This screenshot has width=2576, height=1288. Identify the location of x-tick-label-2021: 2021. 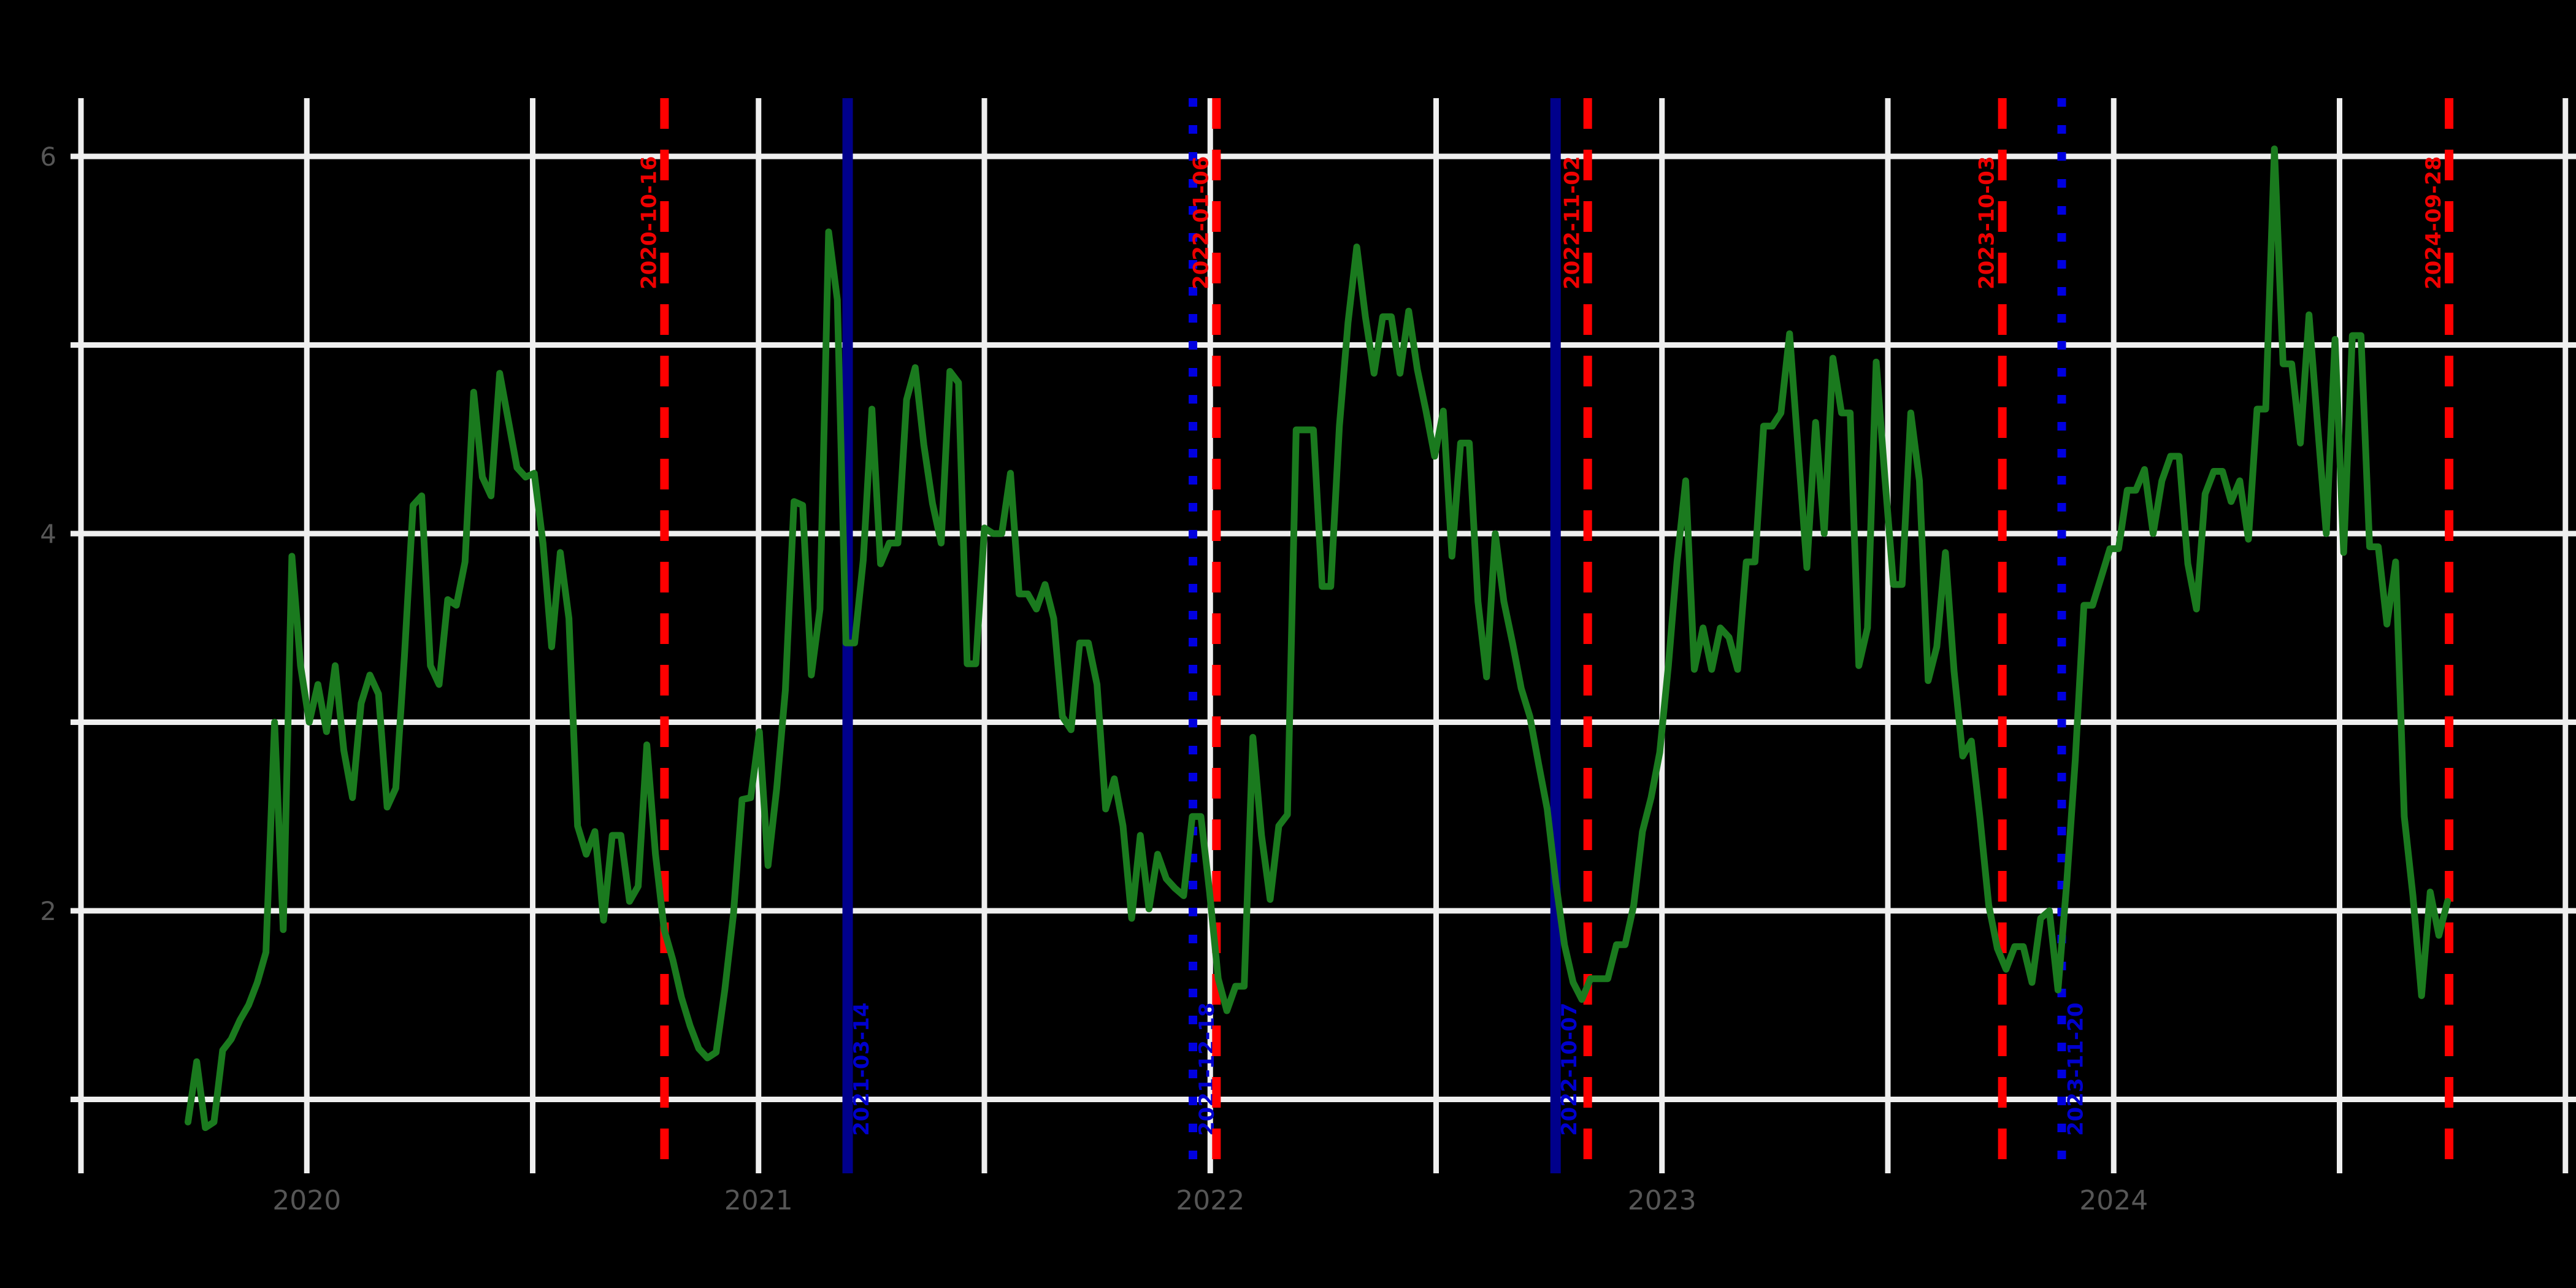
(758, 1200).